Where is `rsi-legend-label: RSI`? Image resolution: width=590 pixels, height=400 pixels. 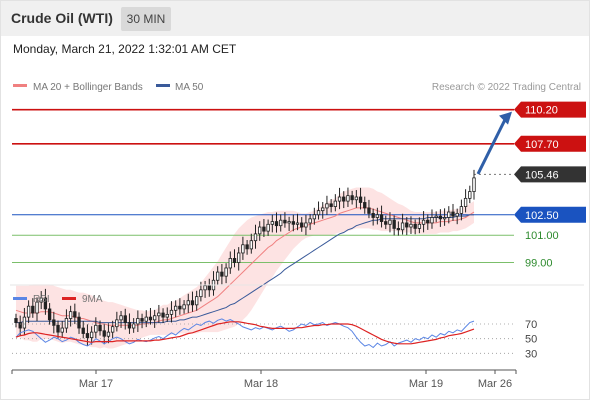
rsi-legend-label: RSI is located at coordinates (41, 299).